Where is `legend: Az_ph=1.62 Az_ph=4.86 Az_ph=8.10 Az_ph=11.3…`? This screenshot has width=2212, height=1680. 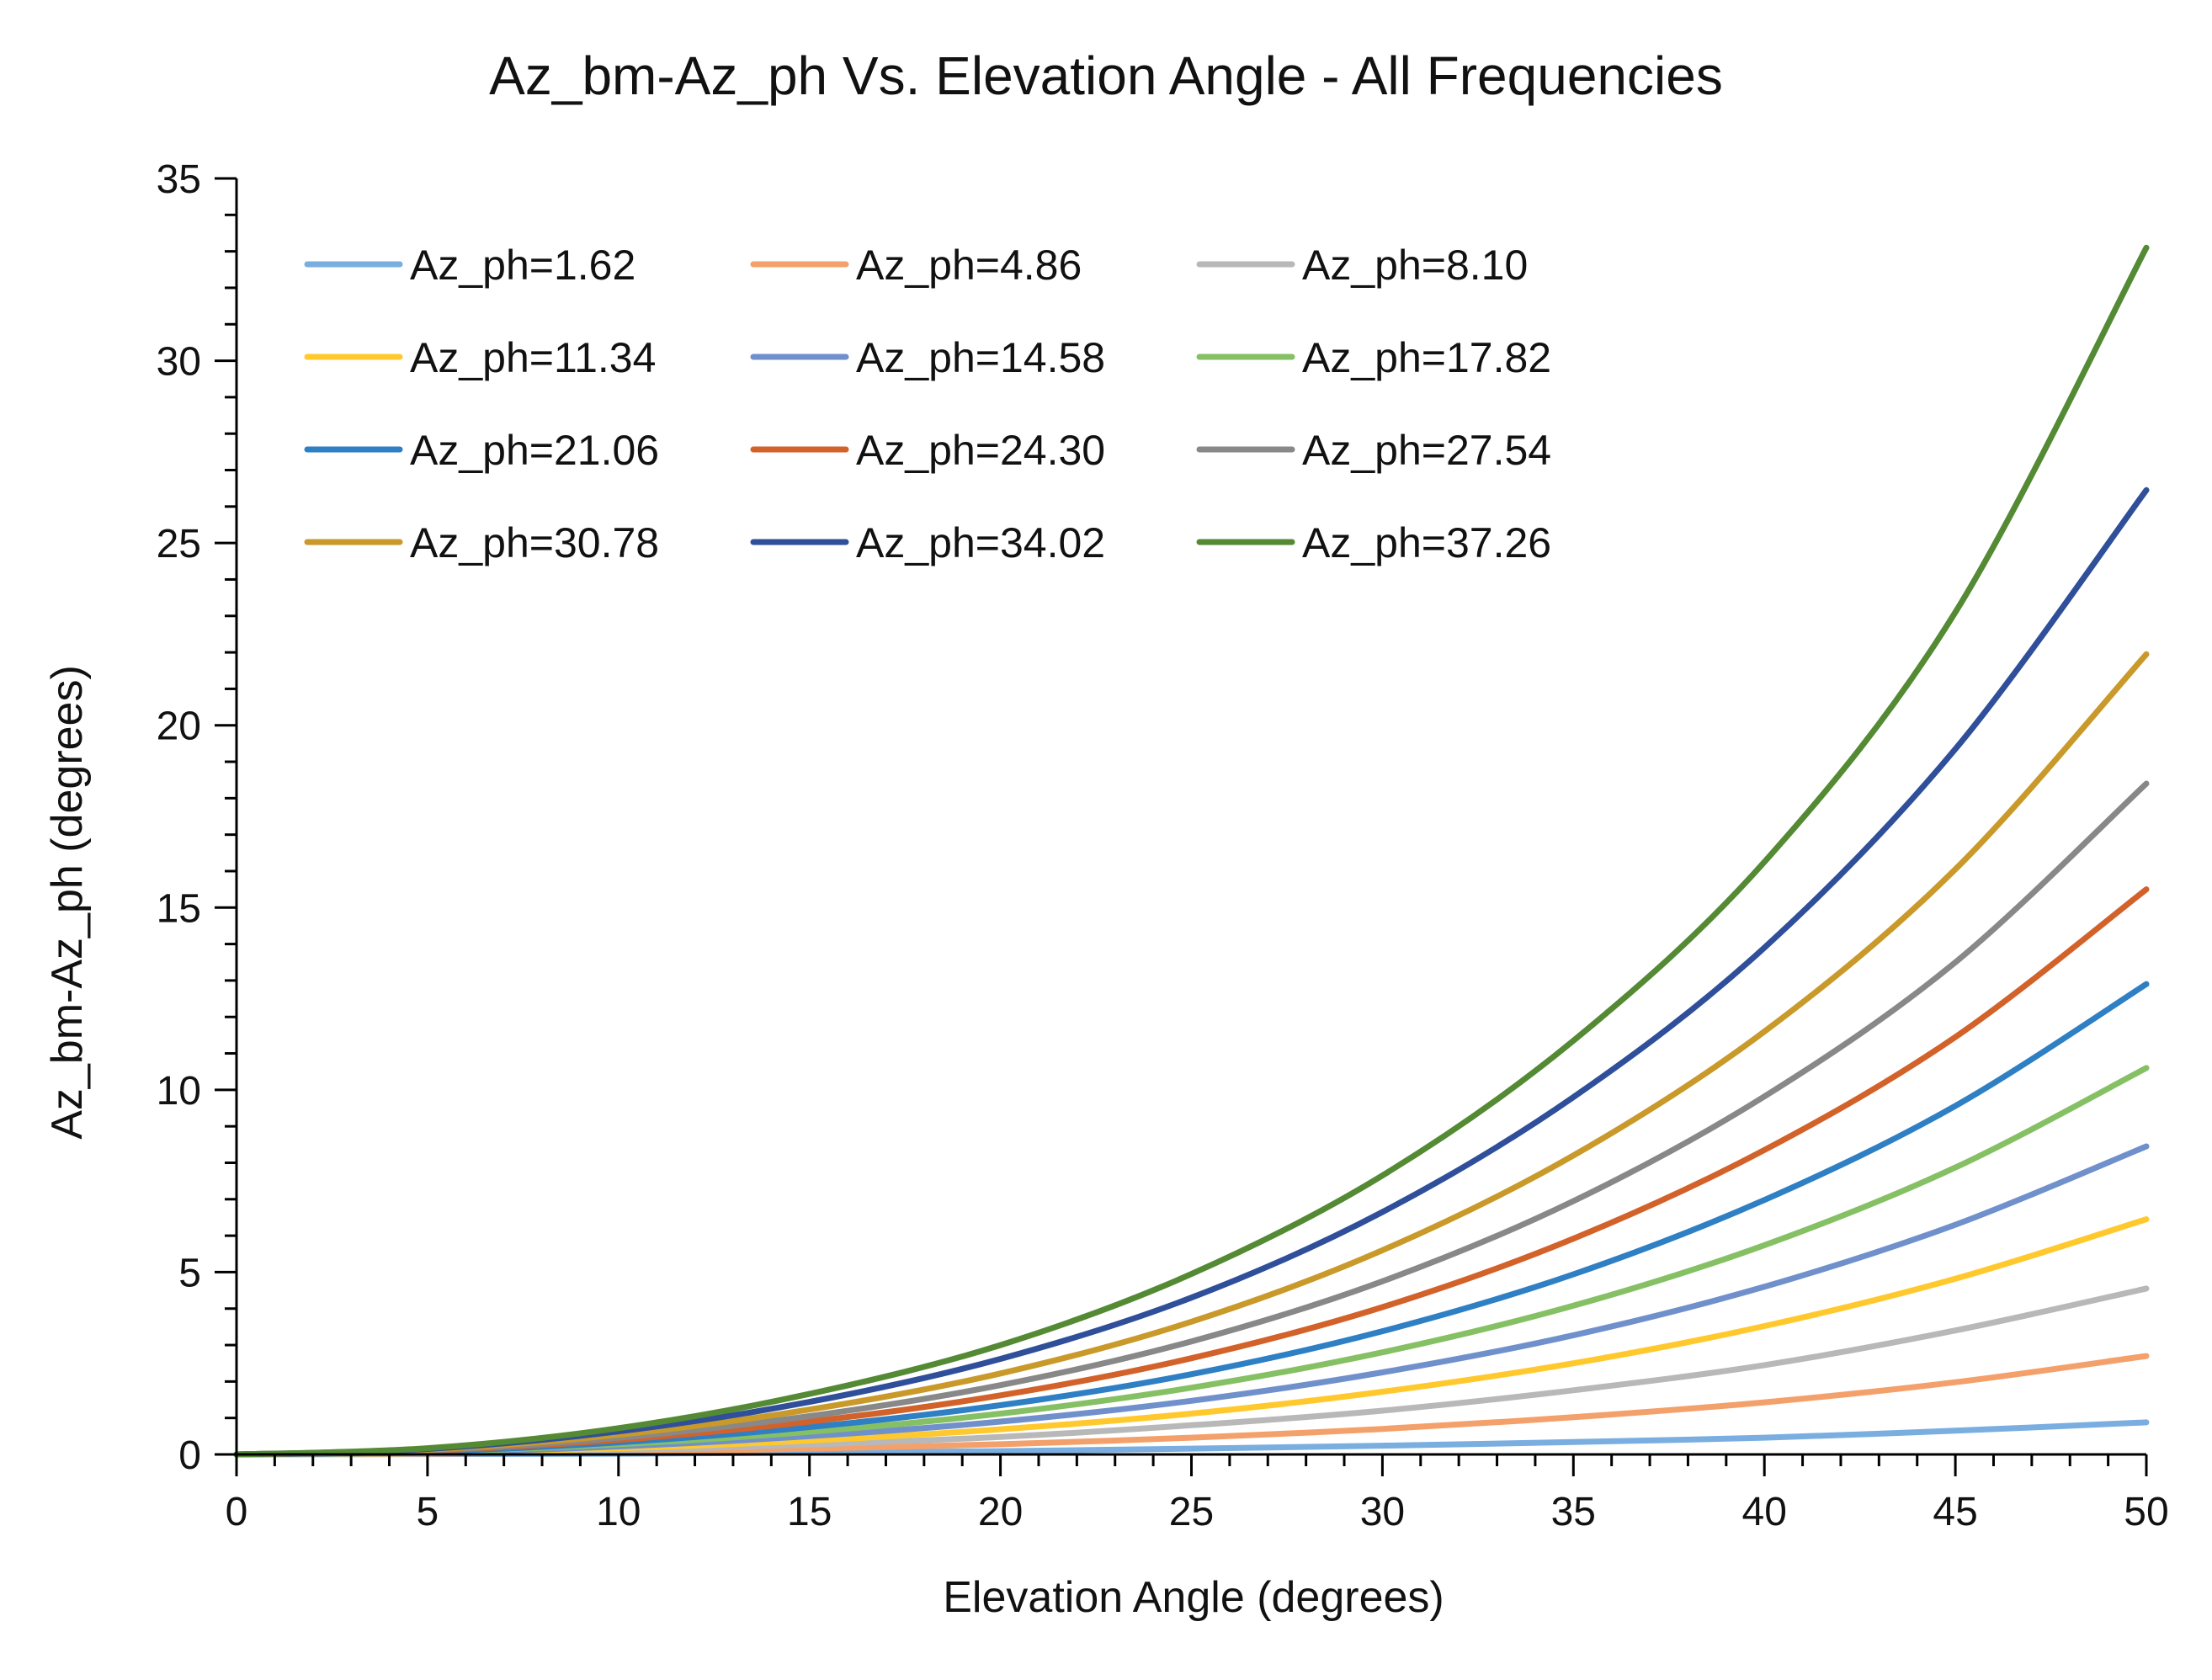 legend: Az_ph=1.62 Az_ph=4.86 Az_ph=8.10 Az_ph=11.3… is located at coordinates (928, 404).